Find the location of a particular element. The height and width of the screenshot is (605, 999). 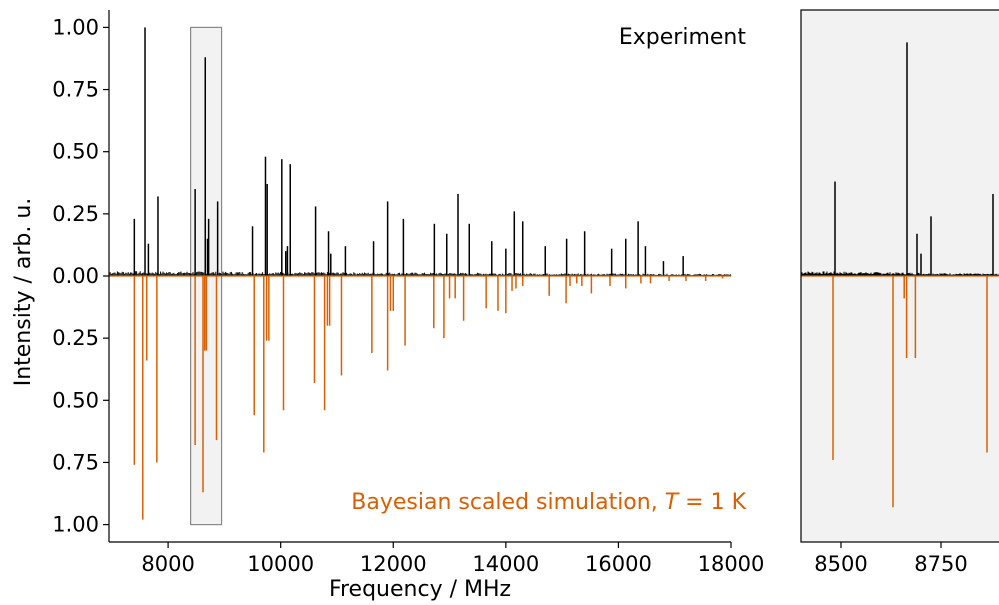

inset-x-tick-label: 8750 is located at coordinates (940, 564).